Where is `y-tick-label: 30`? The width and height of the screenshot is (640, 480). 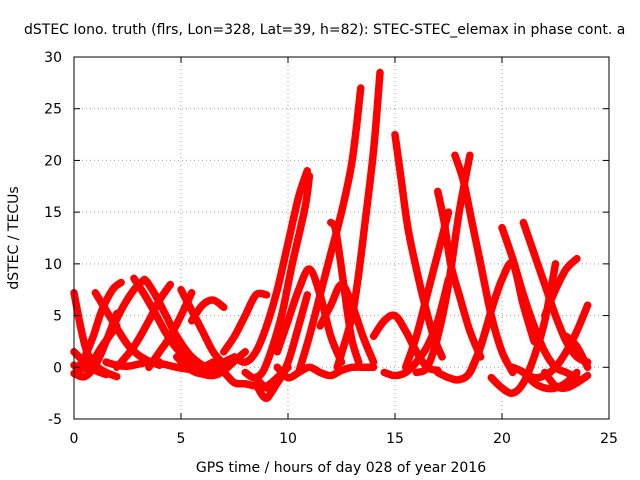 y-tick-label: 30 is located at coordinates (53, 58).